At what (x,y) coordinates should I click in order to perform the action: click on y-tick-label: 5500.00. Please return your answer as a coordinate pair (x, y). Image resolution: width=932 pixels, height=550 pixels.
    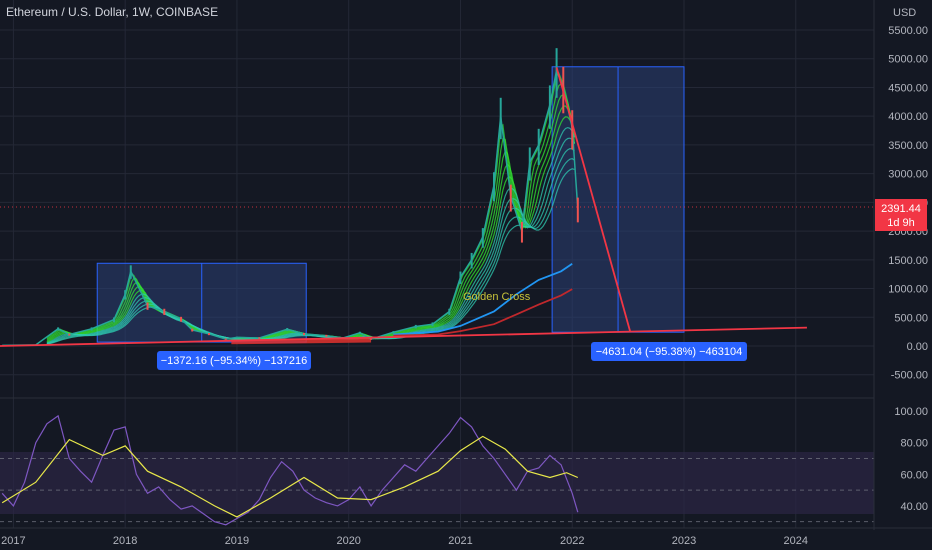
    Looking at the image, I should click on (908, 31).